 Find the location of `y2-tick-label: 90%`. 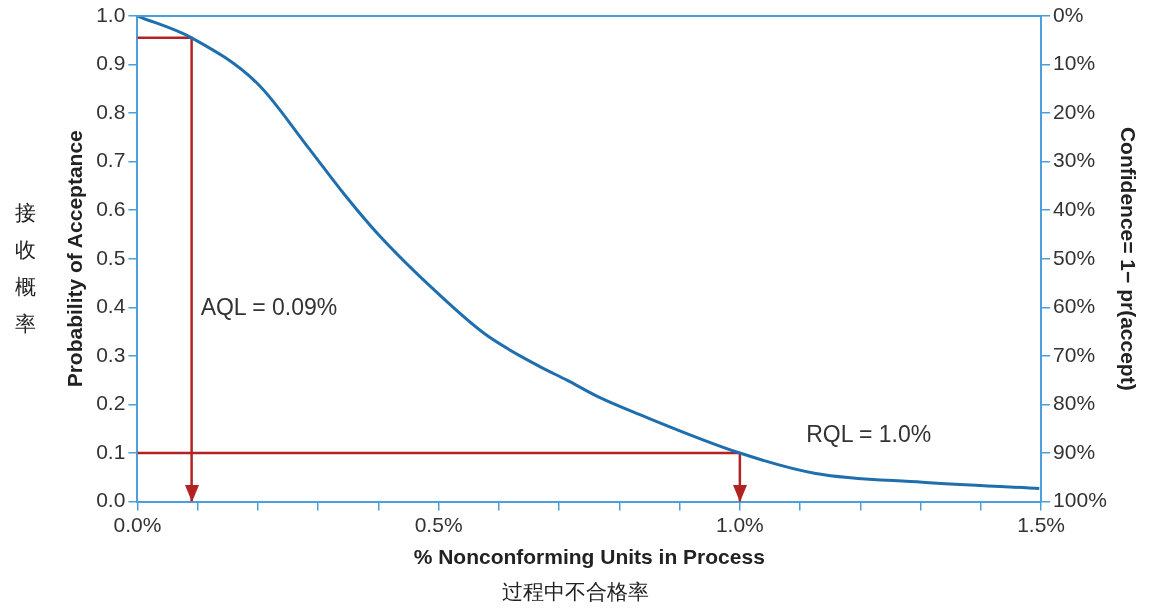

y2-tick-label: 90% is located at coordinates (1074, 451).